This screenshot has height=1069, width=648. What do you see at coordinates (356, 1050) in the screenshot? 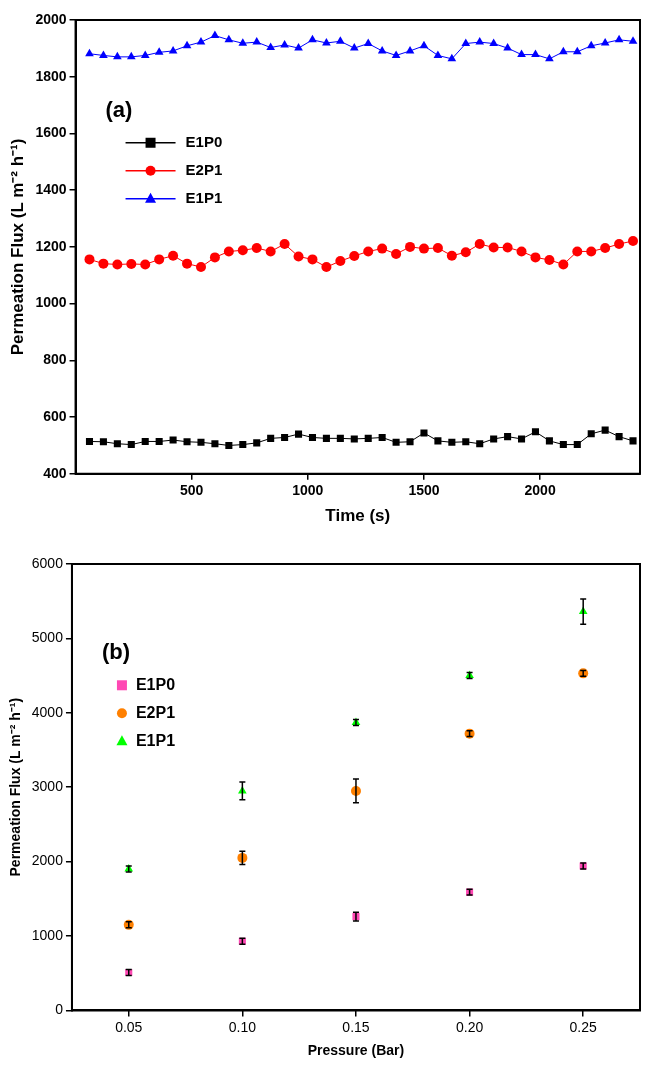
I see `x-axis-title: Pressure (Bar)` at bounding box center [356, 1050].